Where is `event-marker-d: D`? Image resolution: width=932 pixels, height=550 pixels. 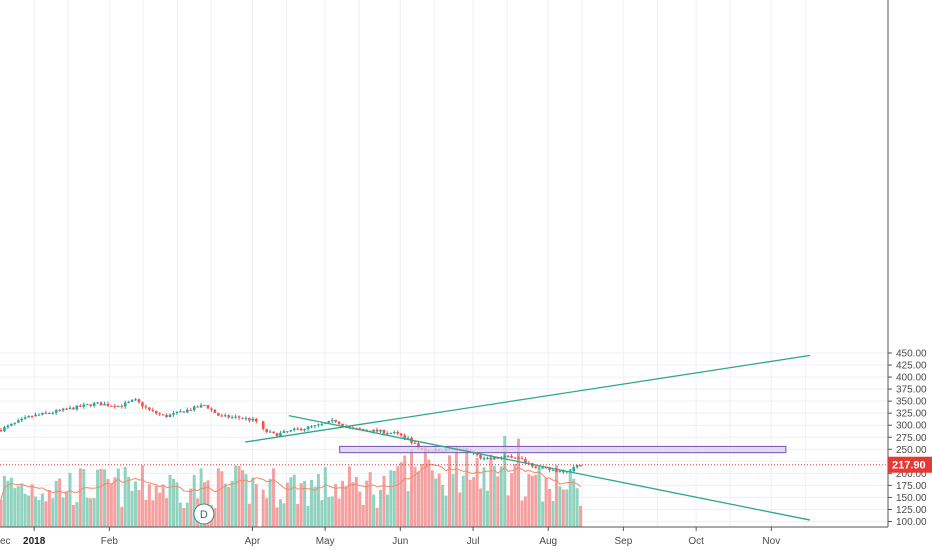 event-marker-d: D is located at coordinates (204, 514).